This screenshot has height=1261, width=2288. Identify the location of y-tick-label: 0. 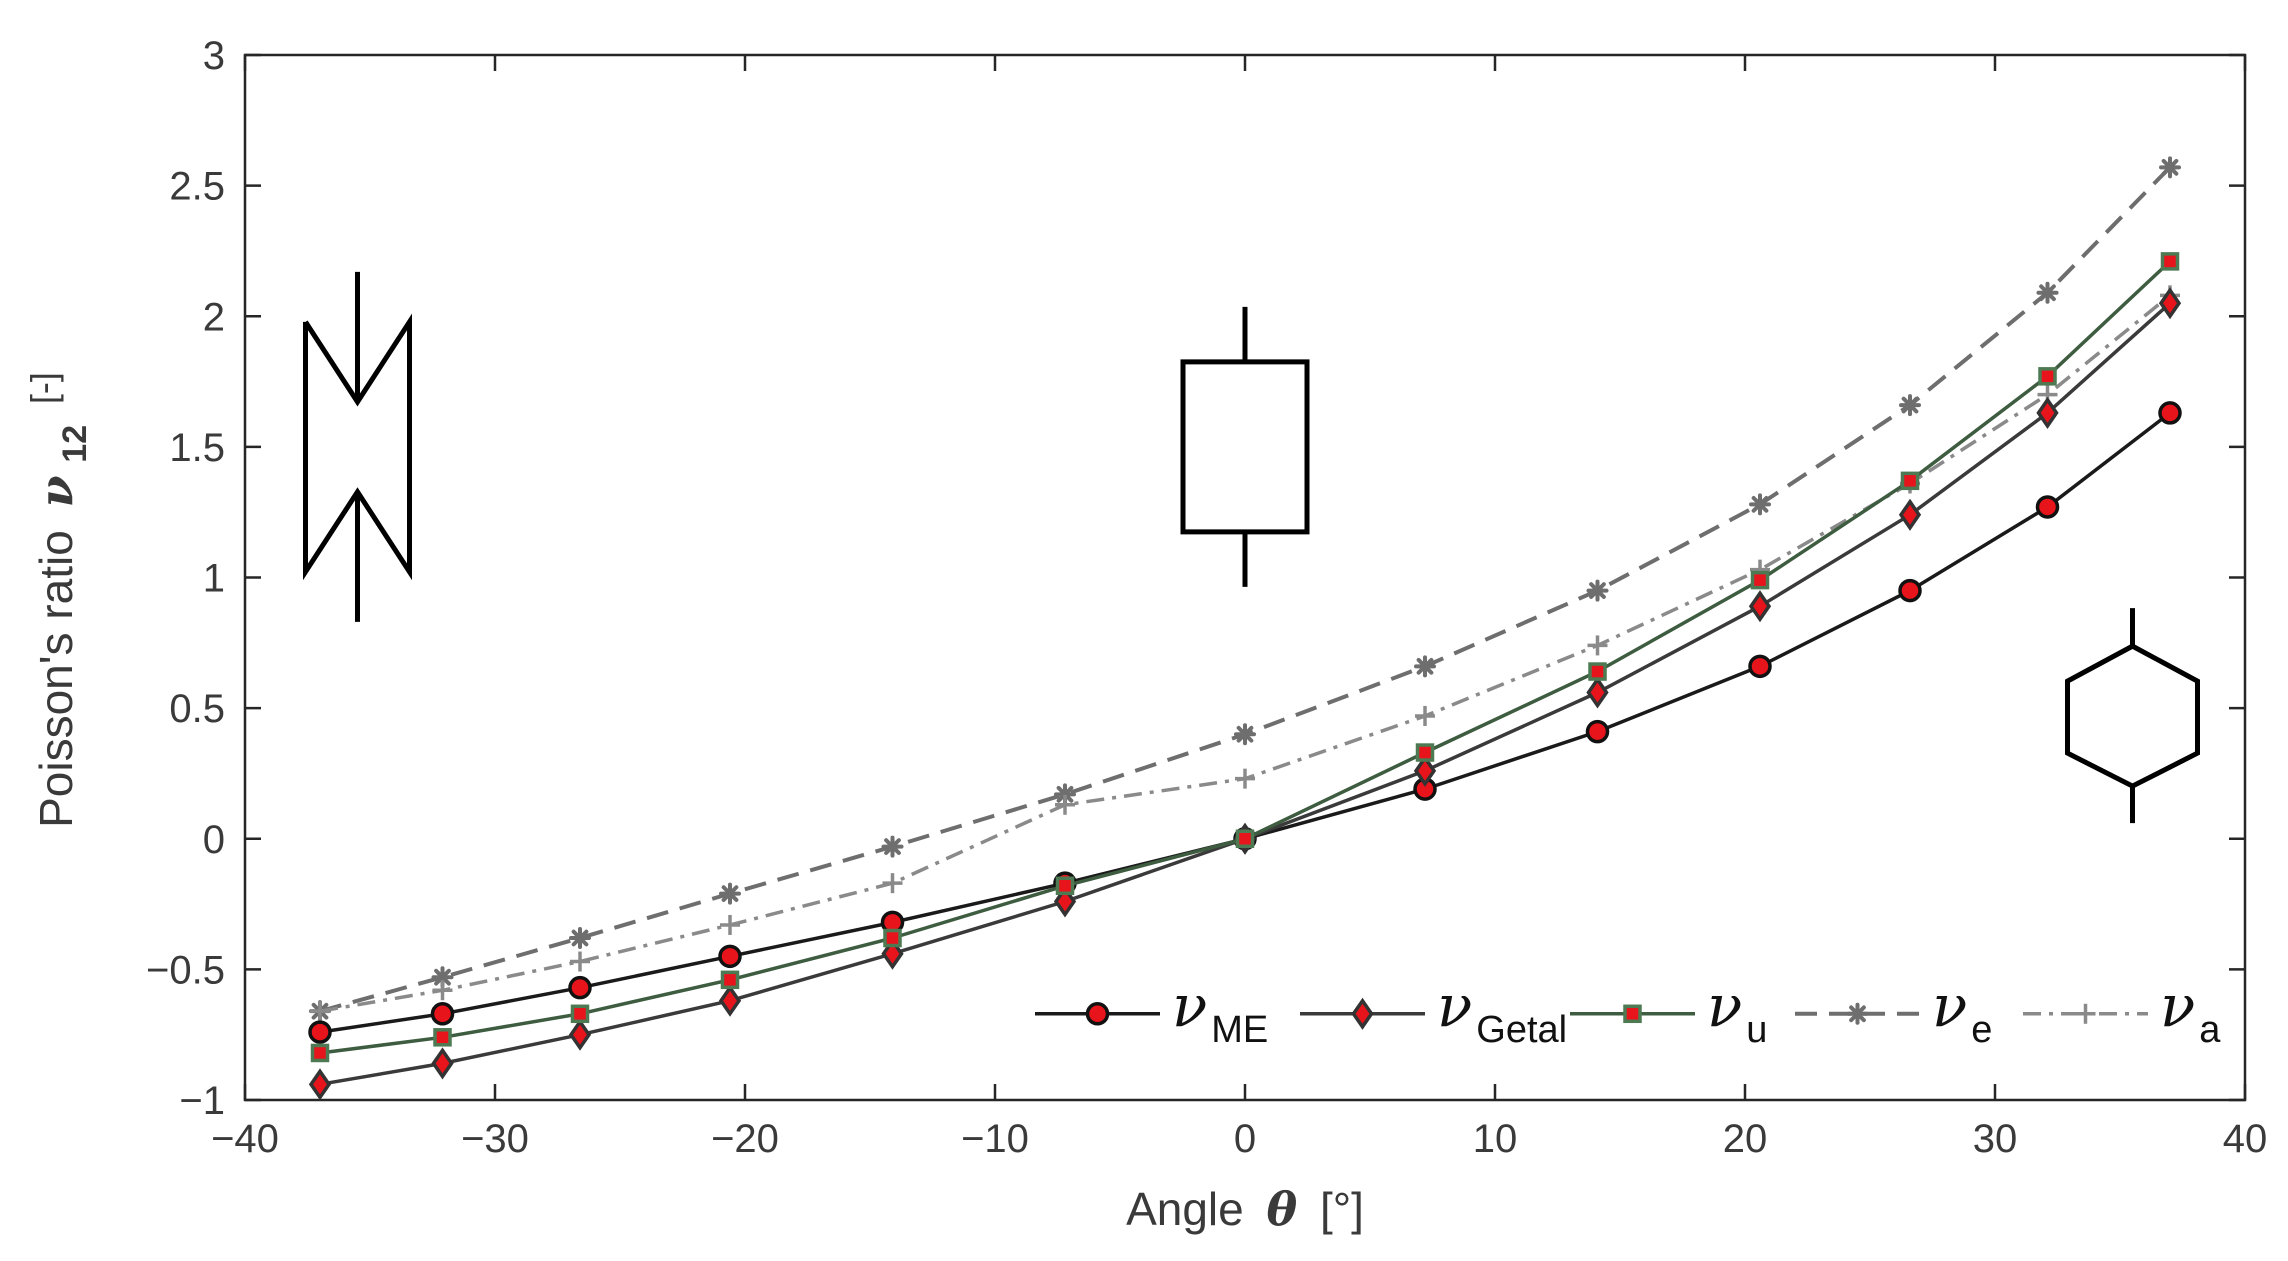
(214, 840).